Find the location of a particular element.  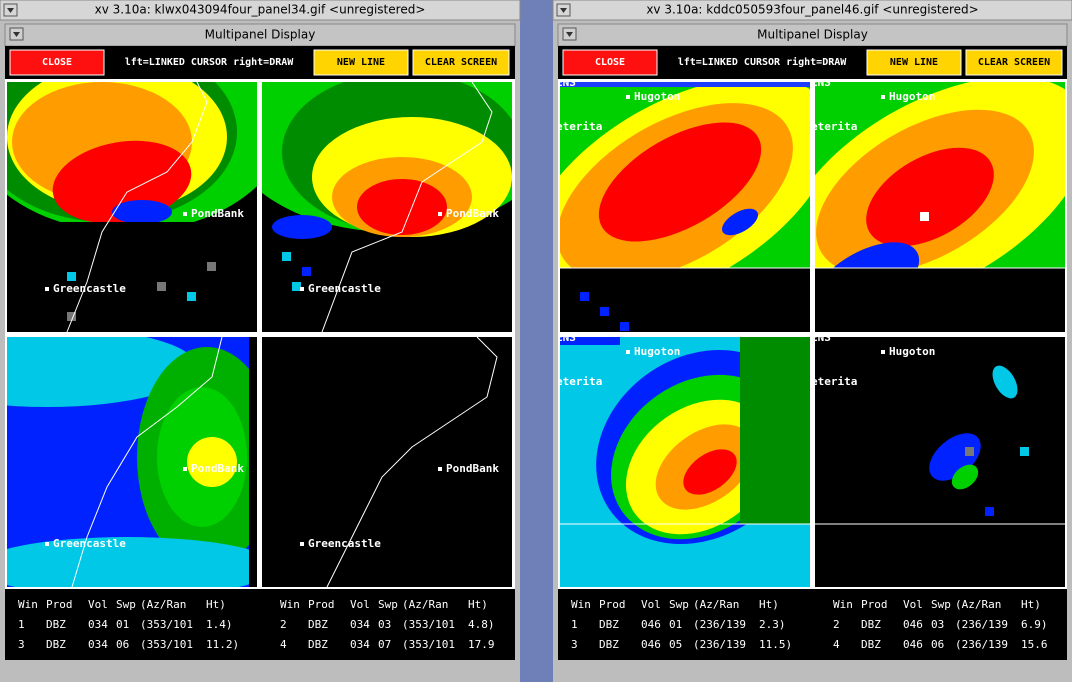

table-cell: 03 is located at coordinates (937, 624).